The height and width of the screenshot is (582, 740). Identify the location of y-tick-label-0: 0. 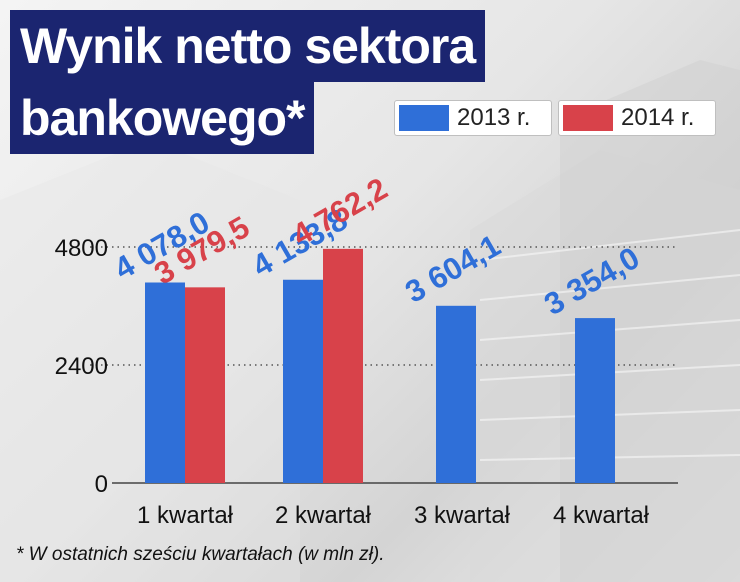
(101, 484).